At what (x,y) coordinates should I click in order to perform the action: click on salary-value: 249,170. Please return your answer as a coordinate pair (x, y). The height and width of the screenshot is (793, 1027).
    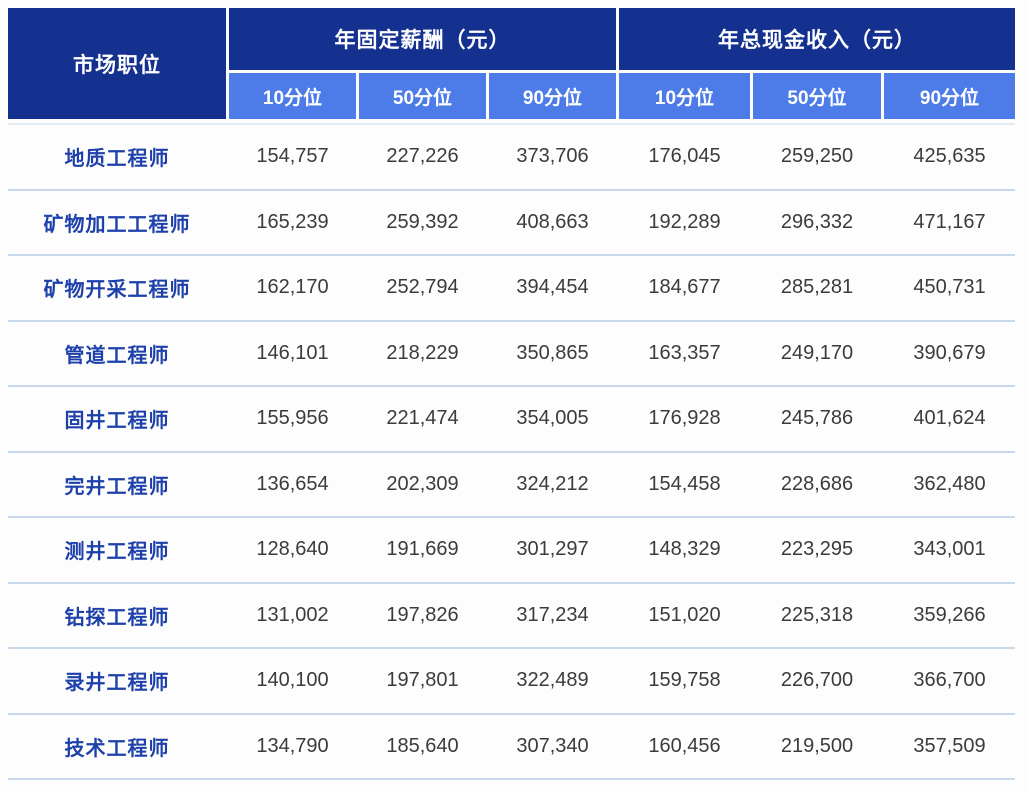
    Looking at the image, I should click on (817, 352).